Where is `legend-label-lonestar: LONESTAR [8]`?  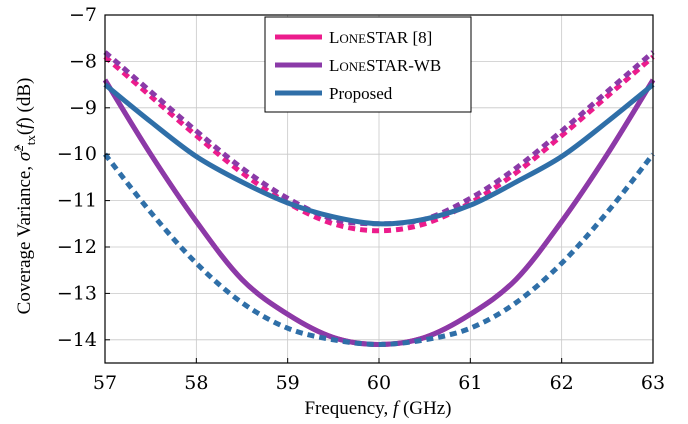 legend-label-lonestar: LONESTAR [8] is located at coordinates (380, 37).